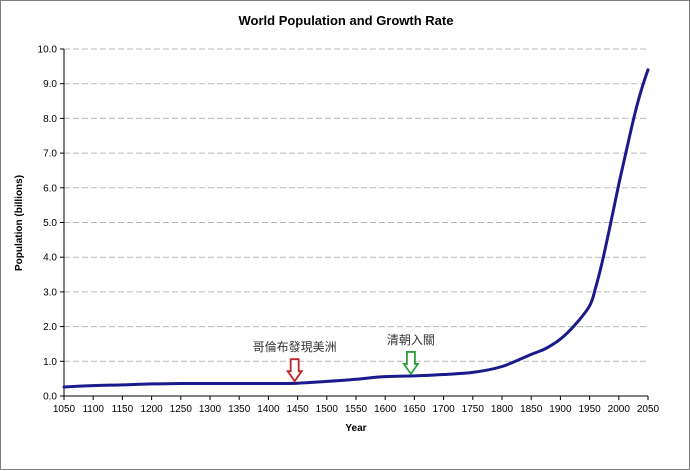 The width and height of the screenshot is (690, 471). I want to click on x-tick-label: 1700, so click(443, 409).